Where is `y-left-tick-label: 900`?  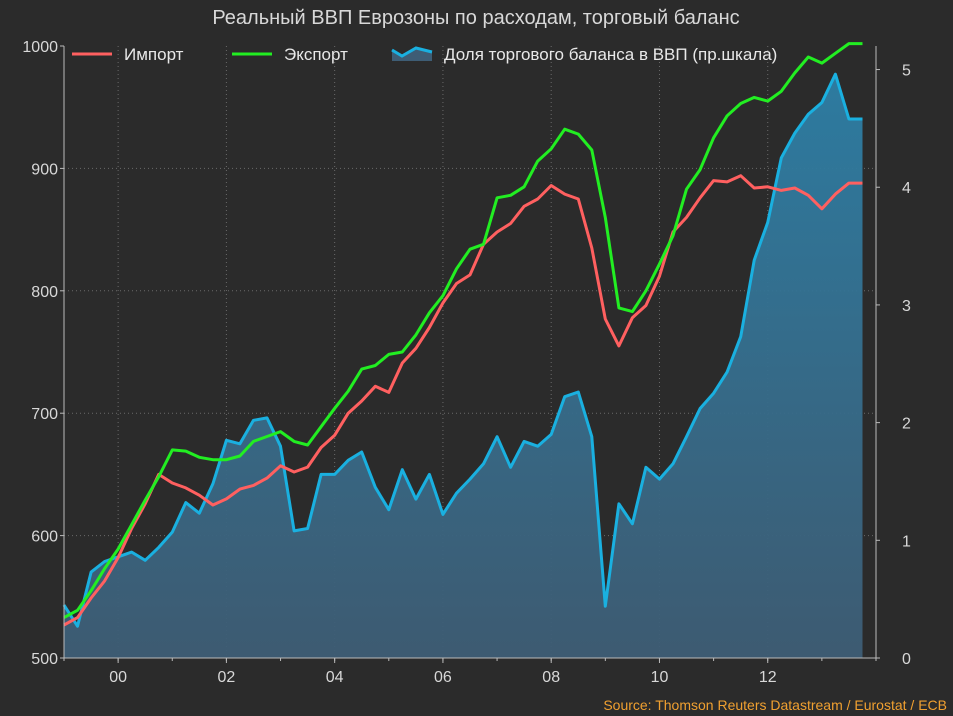
y-left-tick-label: 900 is located at coordinates (44, 169).